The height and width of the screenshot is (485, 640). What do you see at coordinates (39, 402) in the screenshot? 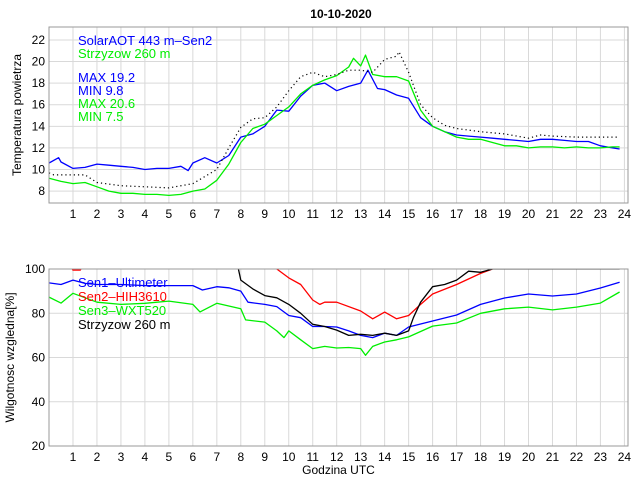
I see `y-tick-label: 40` at bounding box center [39, 402].